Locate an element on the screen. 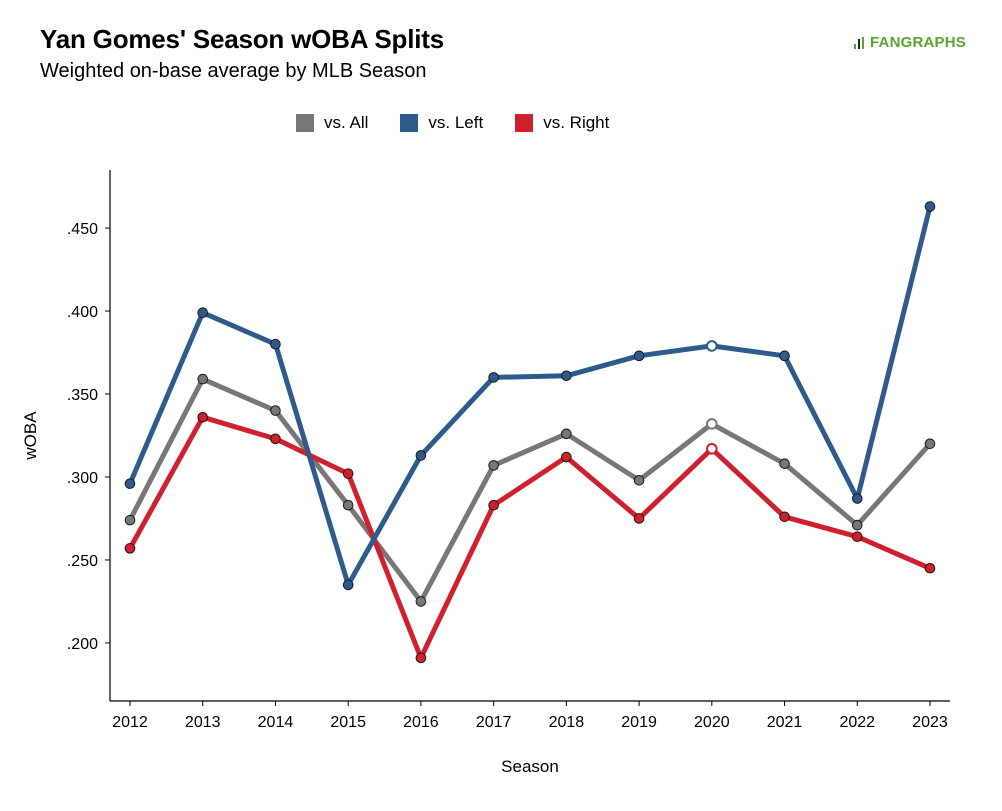 The height and width of the screenshot is (811, 1002). legend-label-right: vs. Right is located at coordinates (576, 122).